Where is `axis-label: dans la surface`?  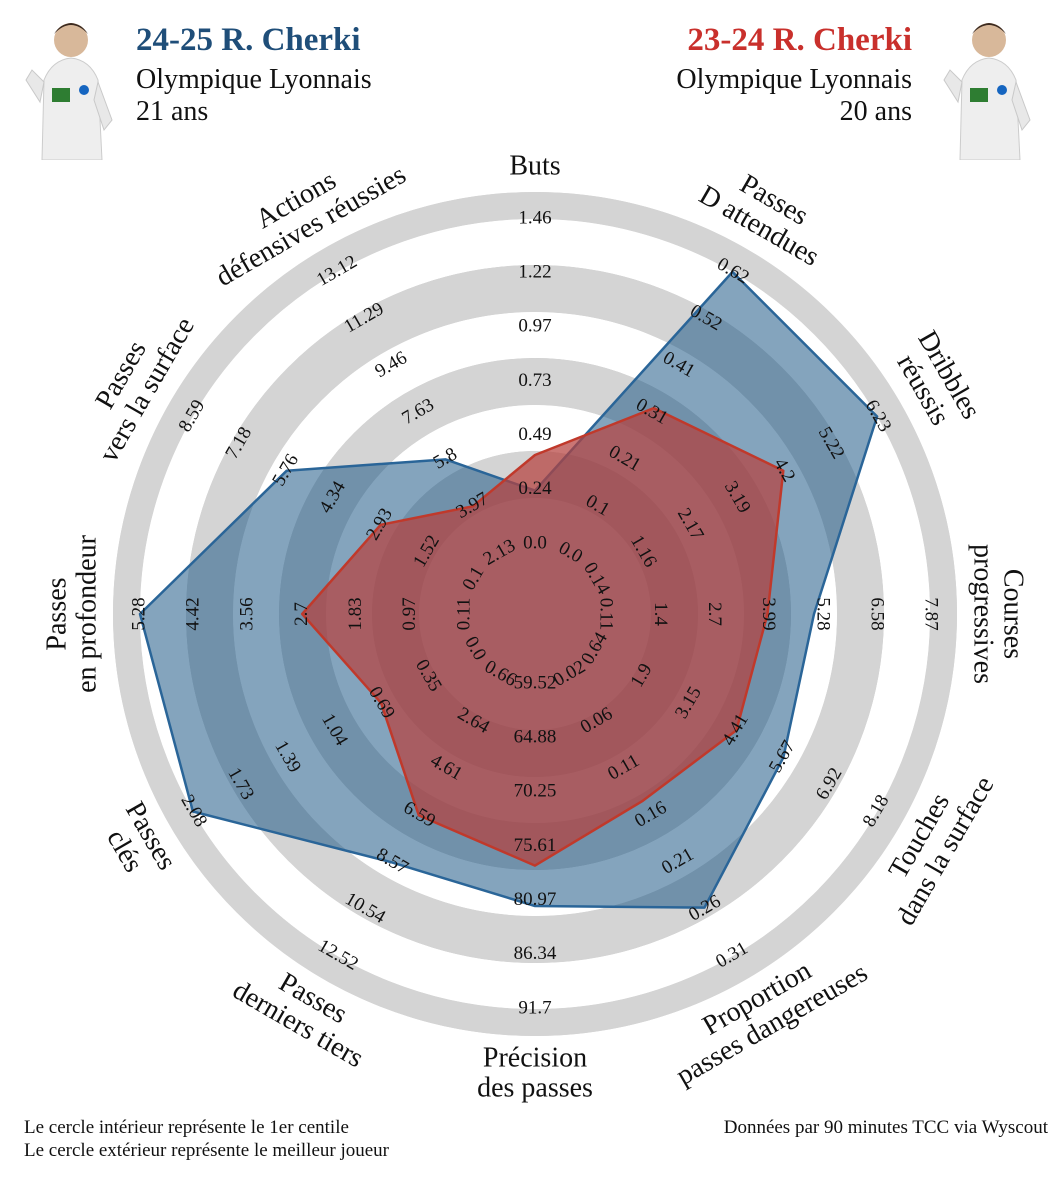 axis-label: dans la surface is located at coordinates (945, 851).